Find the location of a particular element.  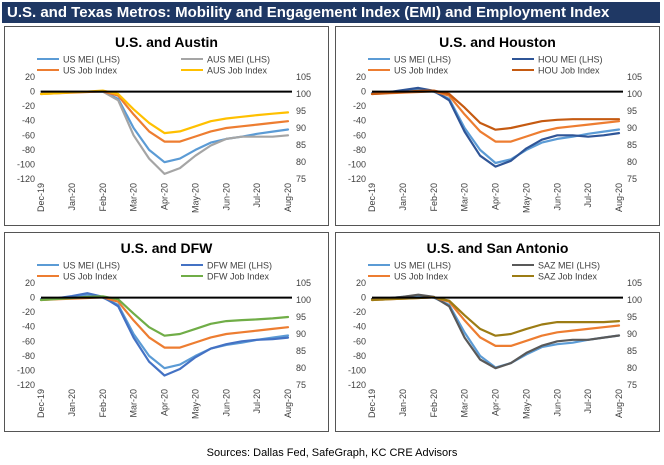

x-tick-label: Jul-20 is located at coordinates (257, 195).